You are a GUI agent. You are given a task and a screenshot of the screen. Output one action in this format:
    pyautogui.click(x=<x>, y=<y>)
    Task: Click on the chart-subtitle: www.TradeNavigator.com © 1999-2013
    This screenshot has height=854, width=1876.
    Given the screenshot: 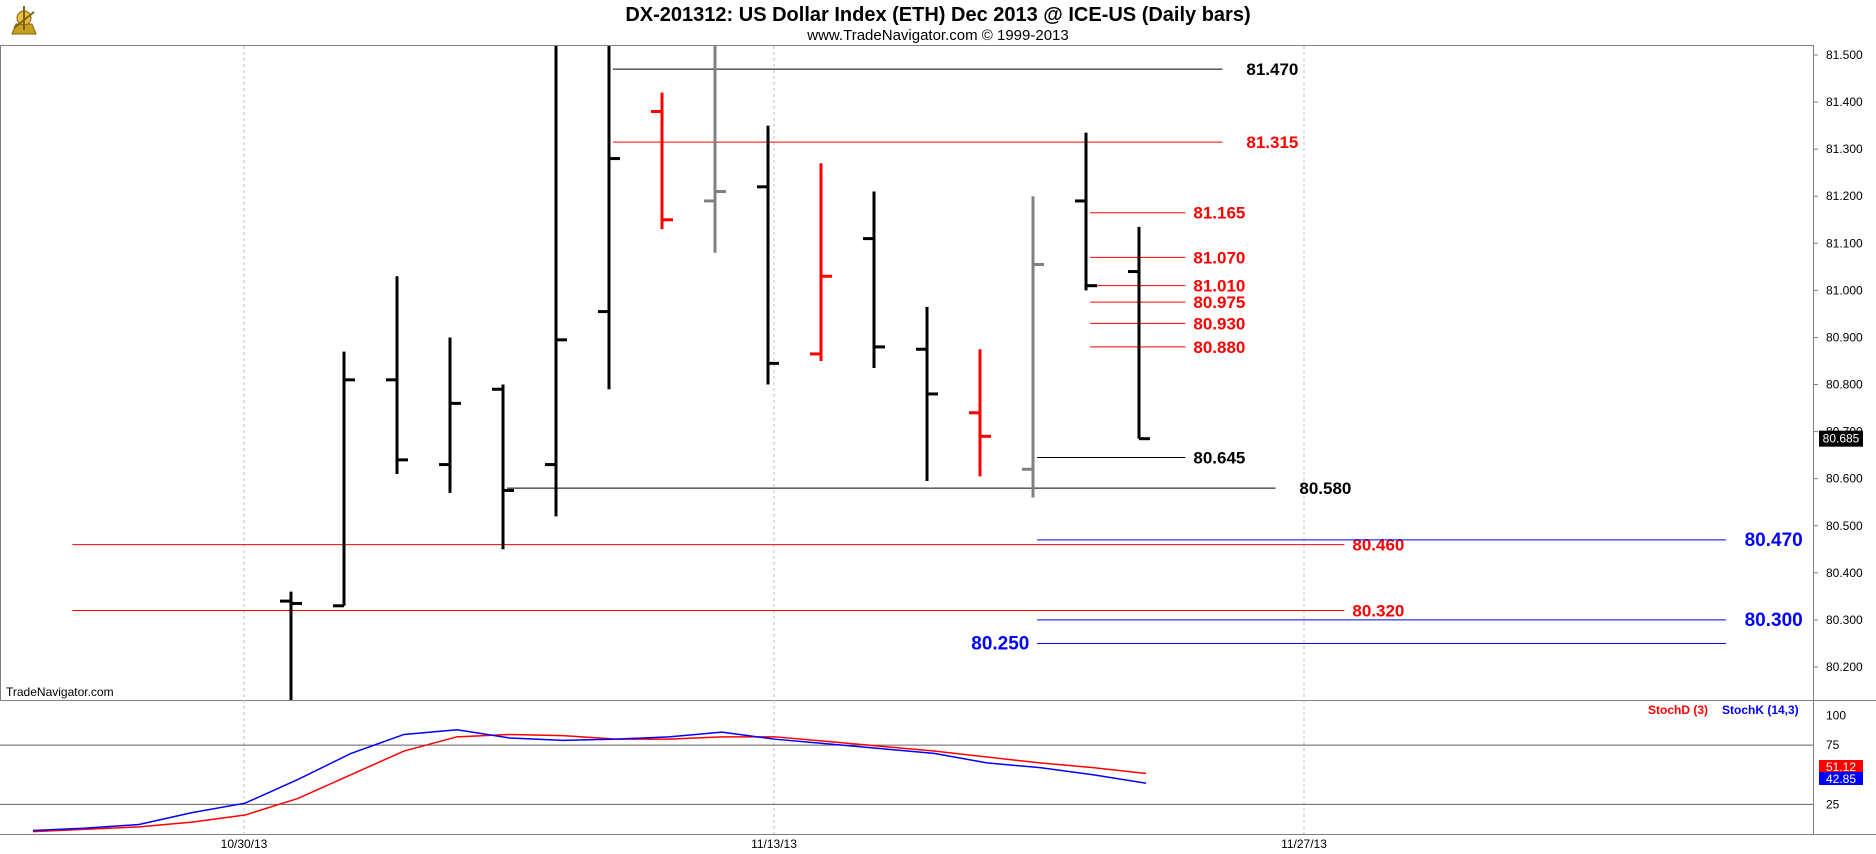 What is the action you would take?
    pyautogui.click(x=937, y=35)
    